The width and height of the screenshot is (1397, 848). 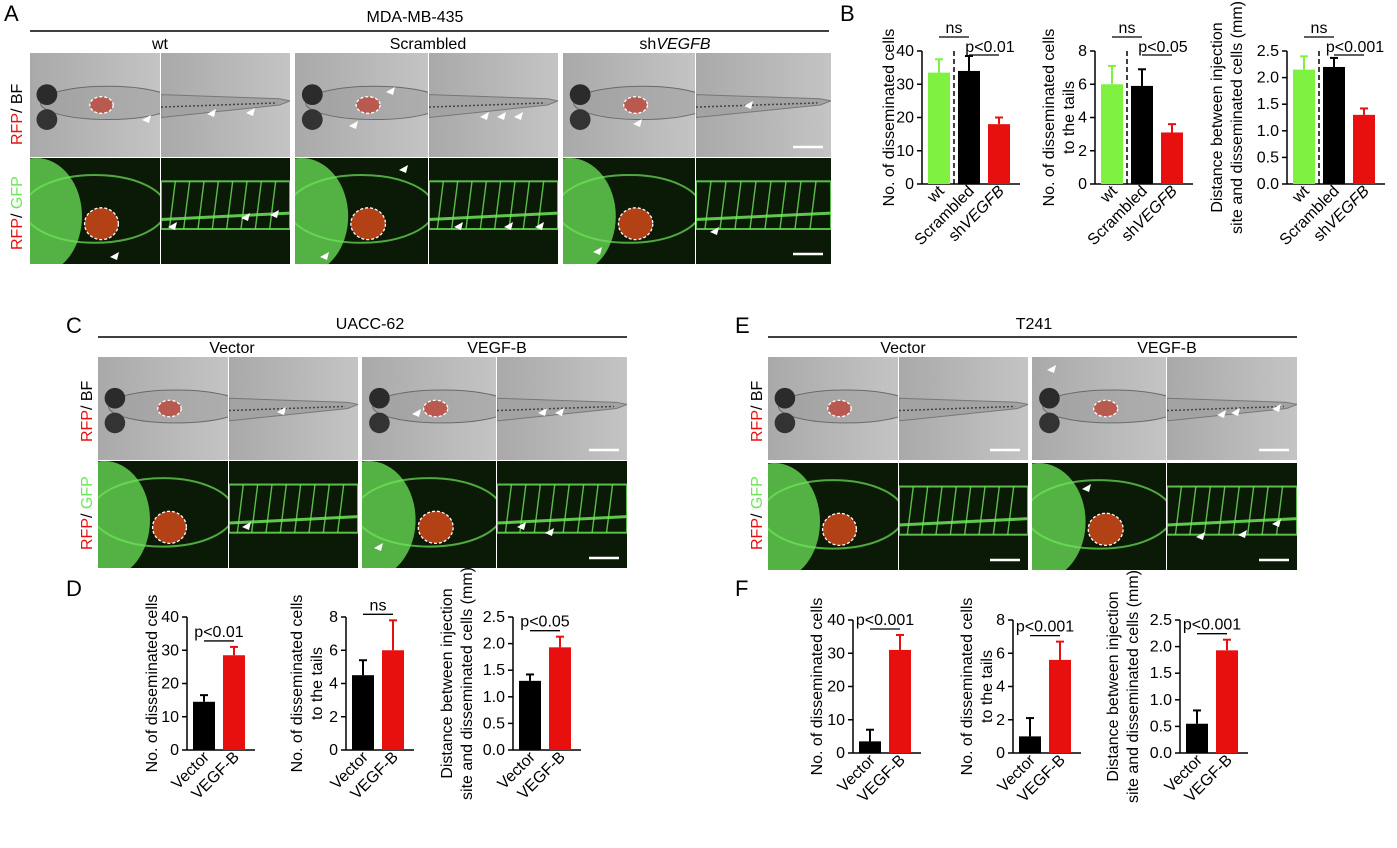 I want to click on panel-c-gfp-channel-label: RFP/ GFP, so click(x=87, y=513).